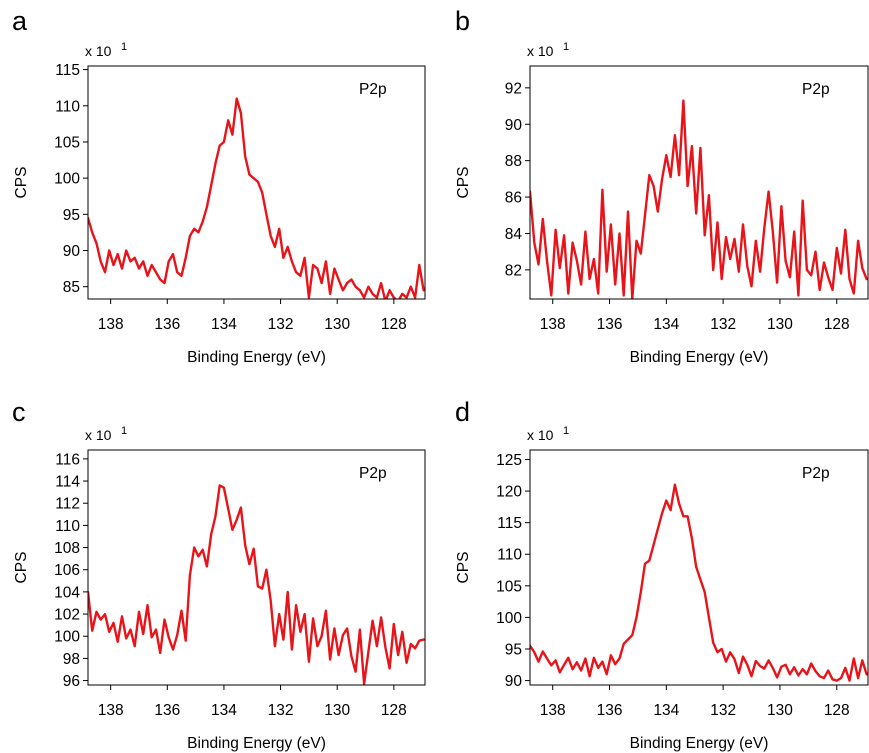 The image size is (869, 753). Describe the element at coordinates (67, 504) in the screenshot. I see `y-tick-label: 112` at that location.